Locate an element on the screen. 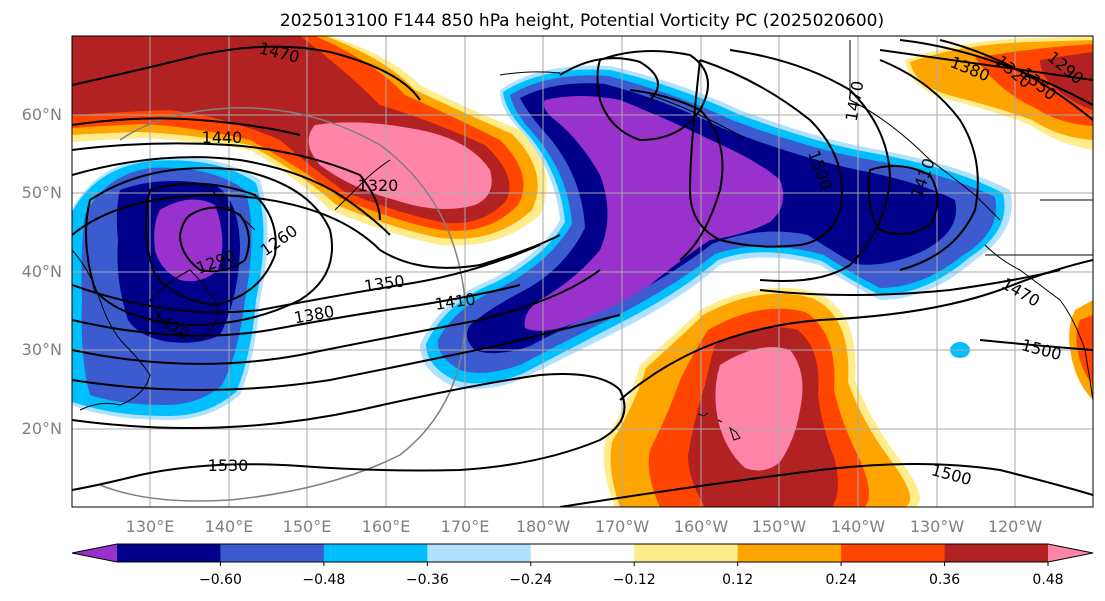  colorbar-tick-label: −0.24 is located at coordinates (530, 580).